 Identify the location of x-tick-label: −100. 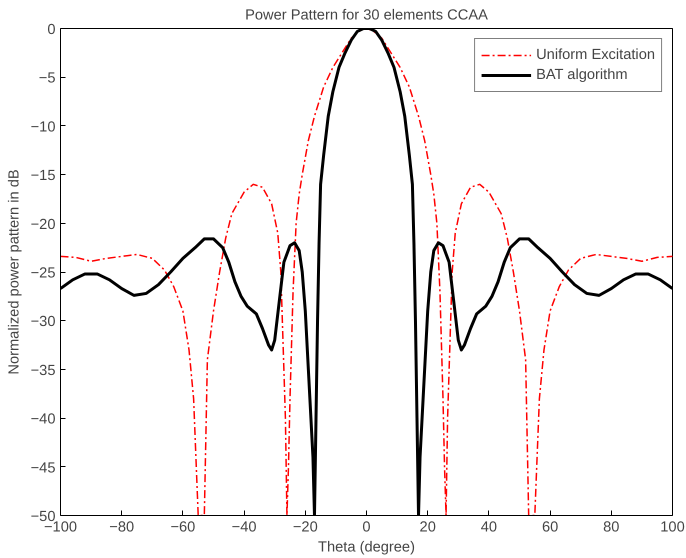
(61, 528).